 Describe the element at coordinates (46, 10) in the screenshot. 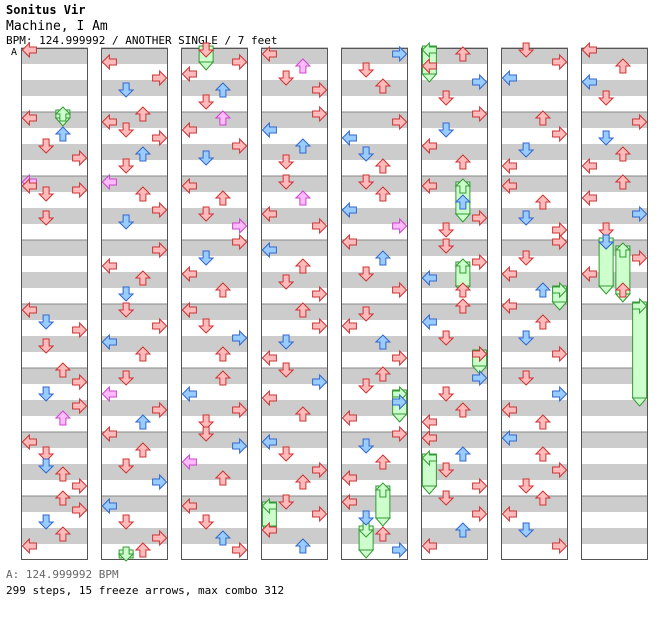

I see `artist-name: Sonitus Vir` at that location.